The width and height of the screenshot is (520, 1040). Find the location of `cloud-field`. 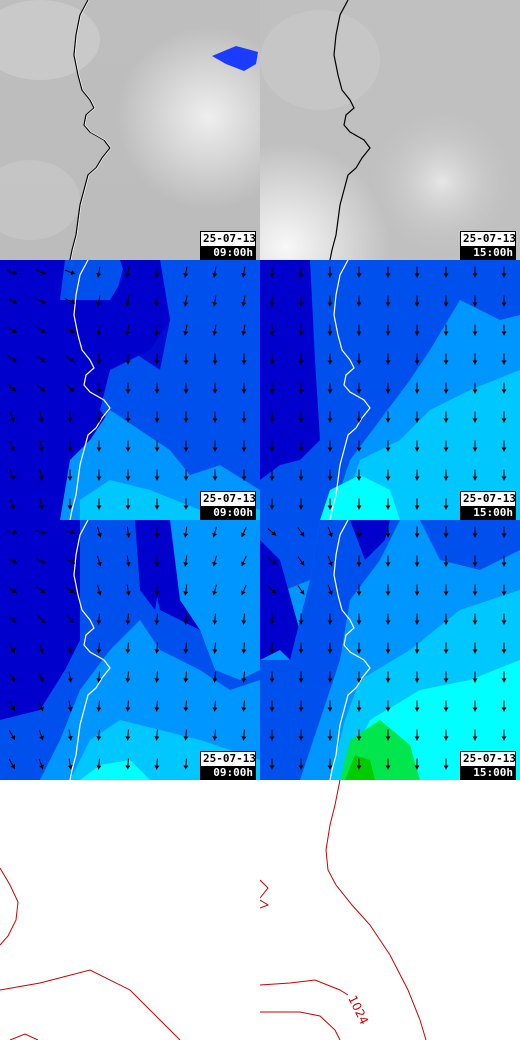

cloud-field is located at coordinates (130, 130).